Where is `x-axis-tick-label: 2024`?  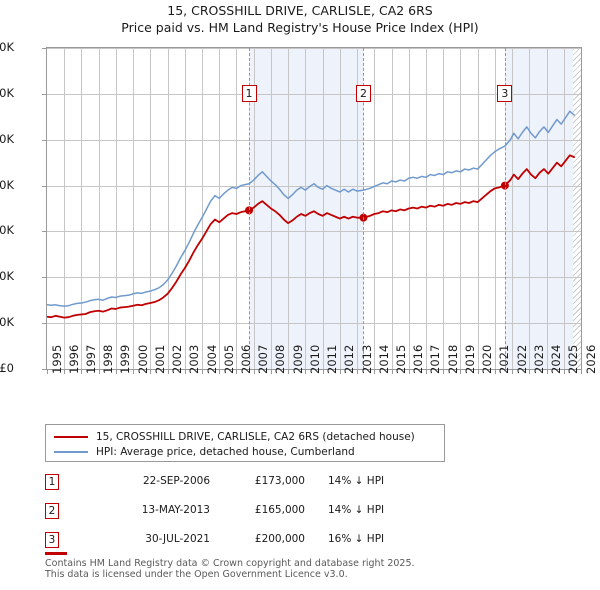
x-axis-tick-label: 2024 is located at coordinates (556, 359).